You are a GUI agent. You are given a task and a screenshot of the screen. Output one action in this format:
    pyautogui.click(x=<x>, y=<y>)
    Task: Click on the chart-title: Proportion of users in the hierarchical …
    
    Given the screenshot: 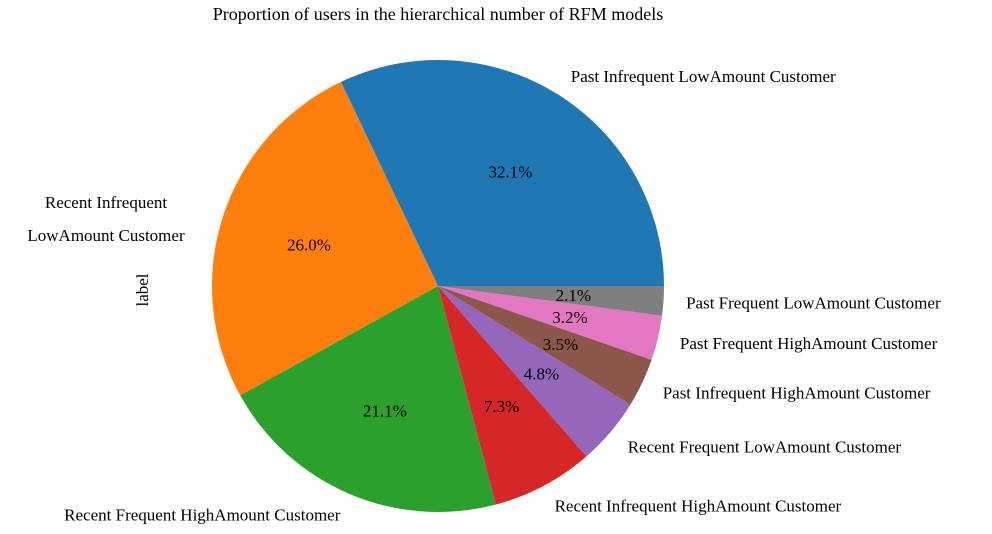 What is the action you would take?
    pyautogui.click(x=438, y=14)
    